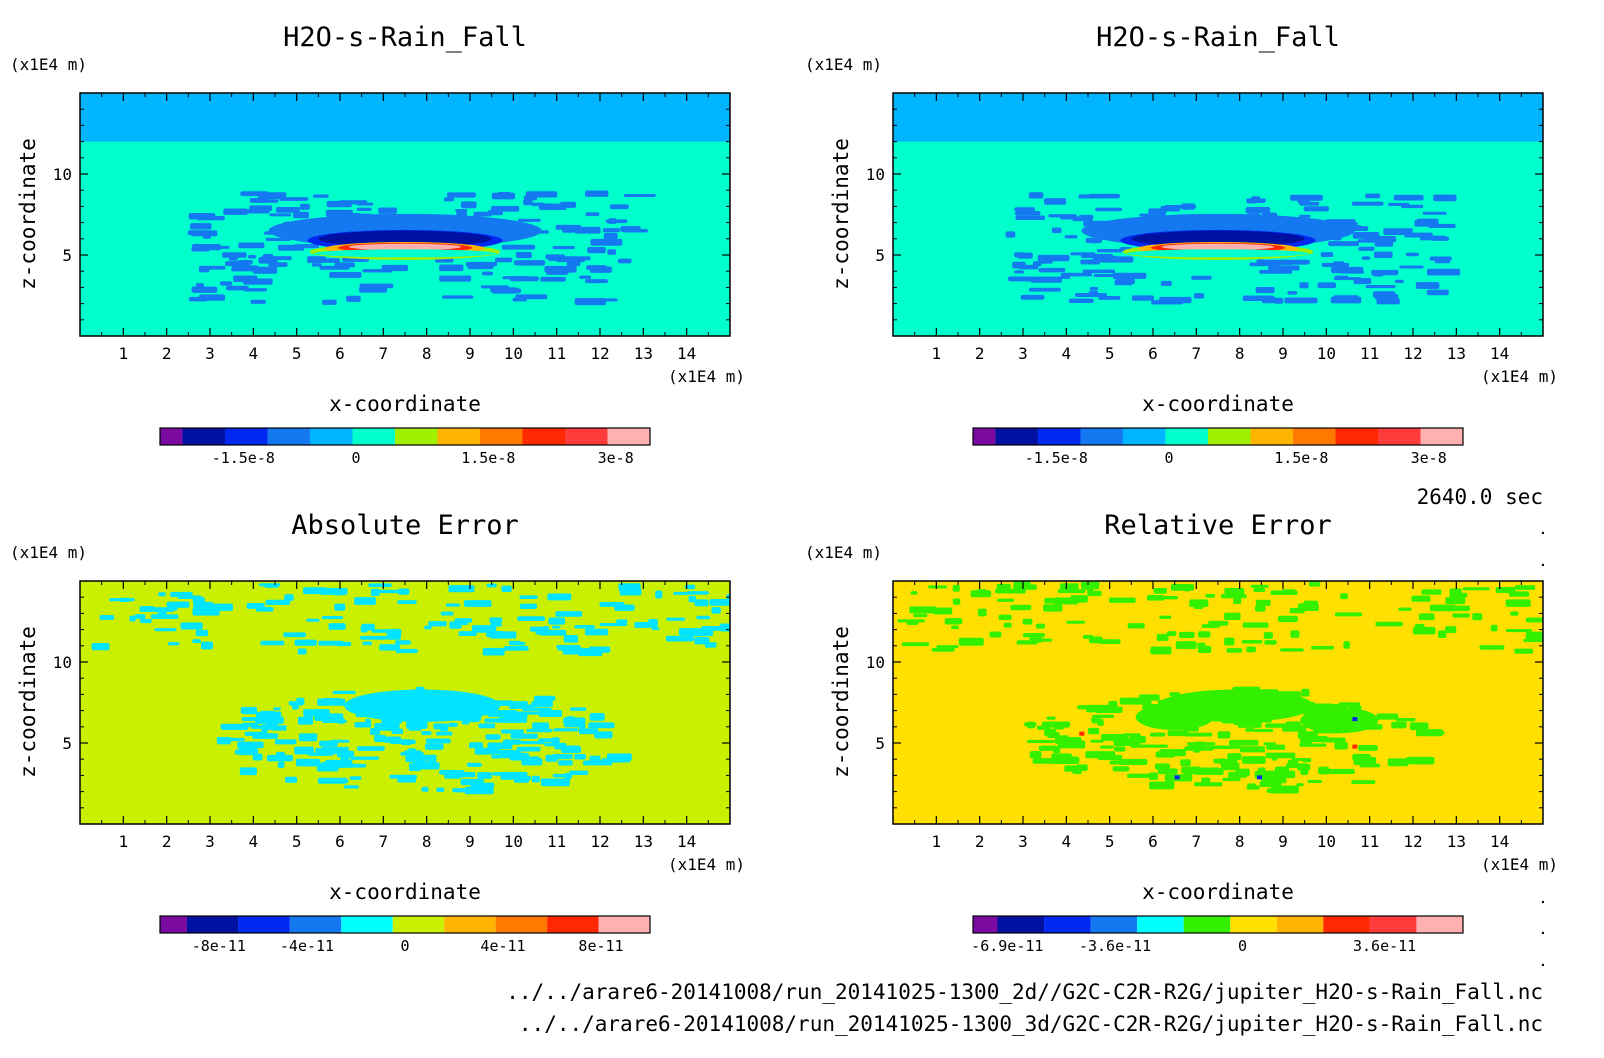 The image size is (1604, 1058). What do you see at coordinates (843, 64) in the screenshot?
I see `y-unit-label: (x1E4 m)` at bounding box center [843, 64].